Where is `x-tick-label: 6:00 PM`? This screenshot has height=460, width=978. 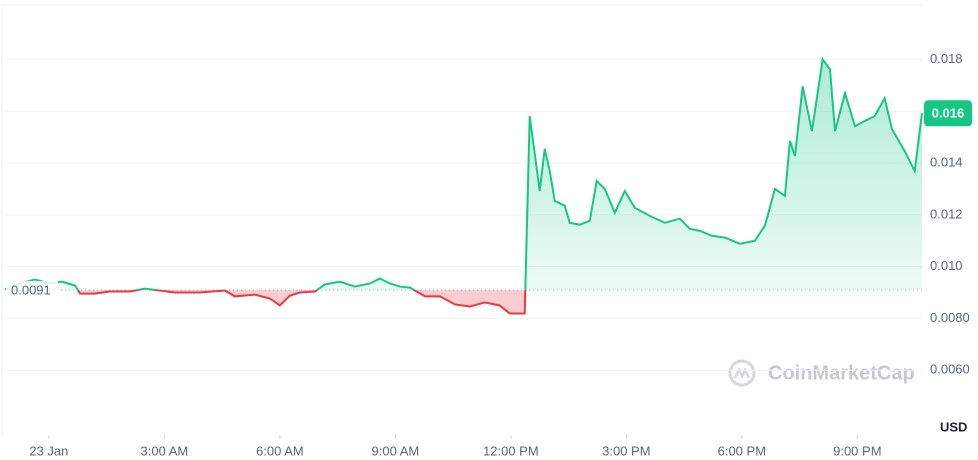
x-tick-label: 6:00 PM is located at coordinates (742, 450).